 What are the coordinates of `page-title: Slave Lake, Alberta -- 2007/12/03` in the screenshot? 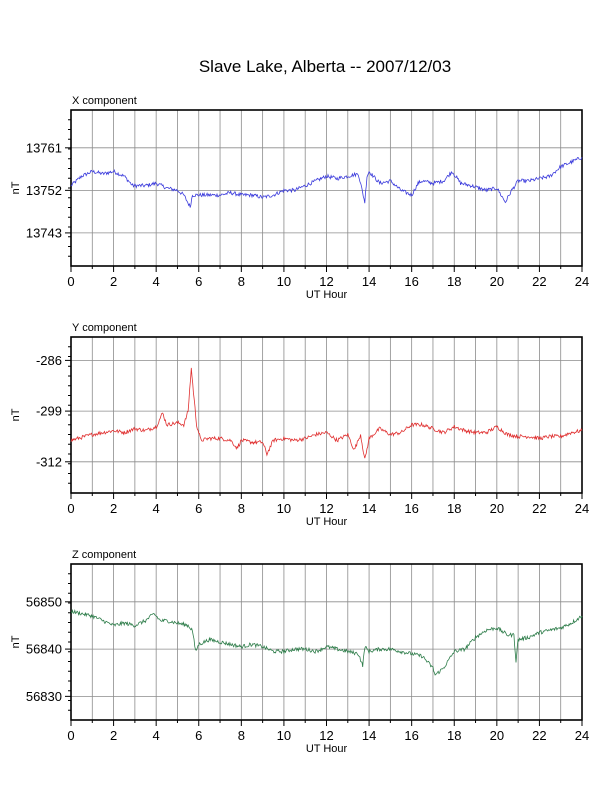 It's located at (325, 66).